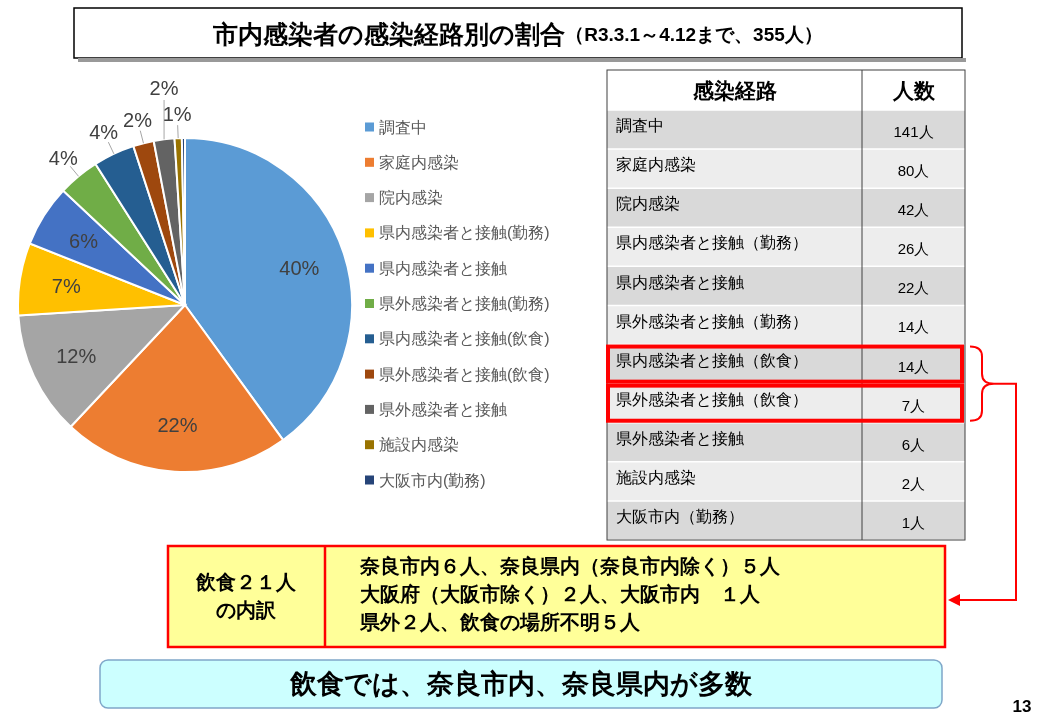  What do you see at coordinates (177, 425) in the screenshot?
I see `data-label: 22%` at bounding box center [177, 425].